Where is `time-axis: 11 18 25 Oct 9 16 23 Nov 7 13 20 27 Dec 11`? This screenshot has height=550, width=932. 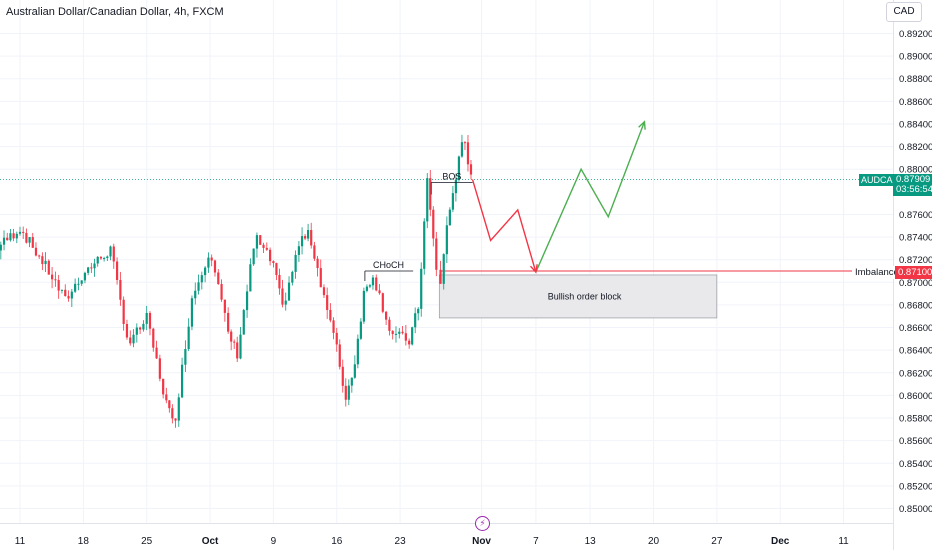 time-axis: 11 18 25 Oct 9 16 23 Nov 7 13 20 27 Dec 11 is located at coordinates (432, 541).